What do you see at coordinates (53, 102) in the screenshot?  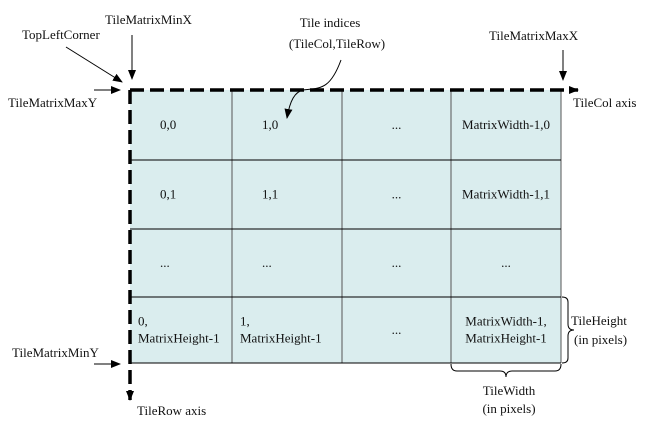 I see `max-y-label: TileMatrixMaxY` at bounding box center [53, 102].